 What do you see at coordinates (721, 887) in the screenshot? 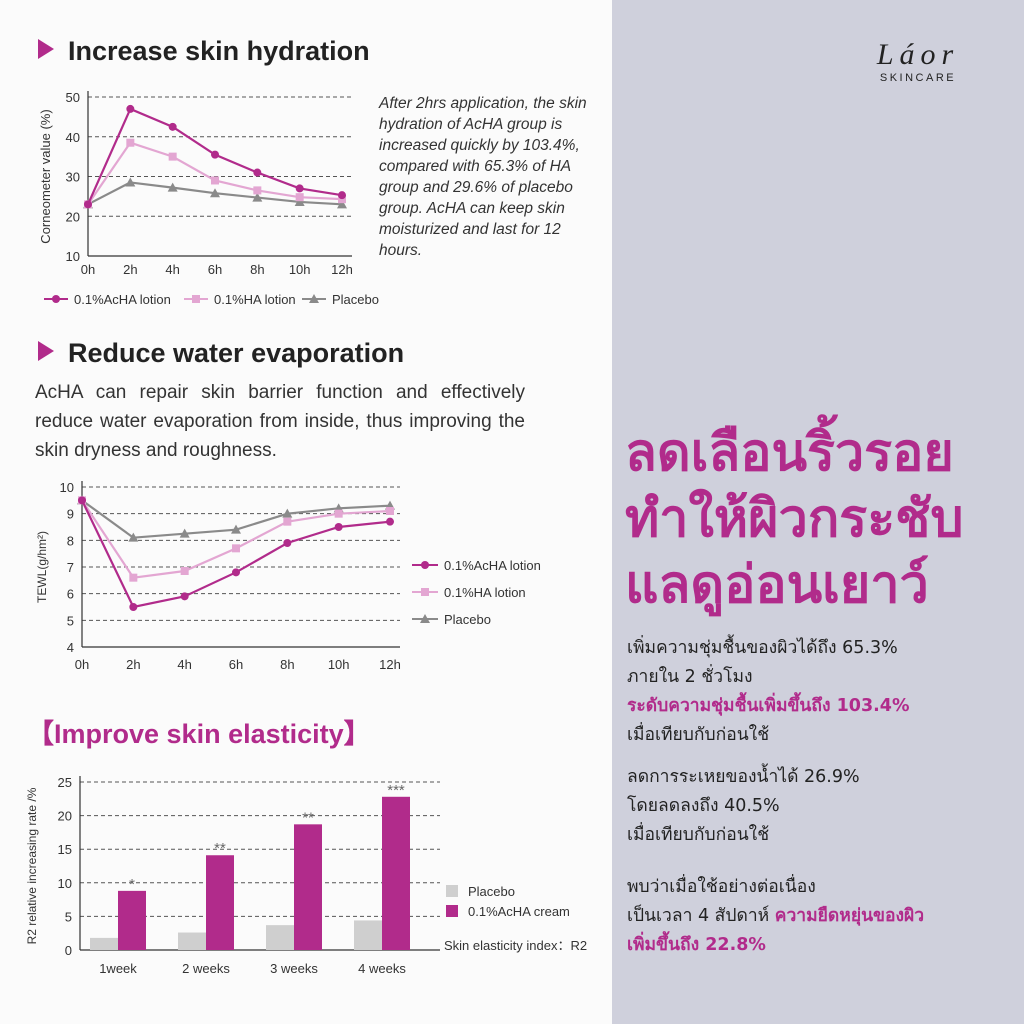
I see `claim-line: พบว่าเมื่อใช้อย่างต่อเนื่อง` at bounding box center [721, 887].